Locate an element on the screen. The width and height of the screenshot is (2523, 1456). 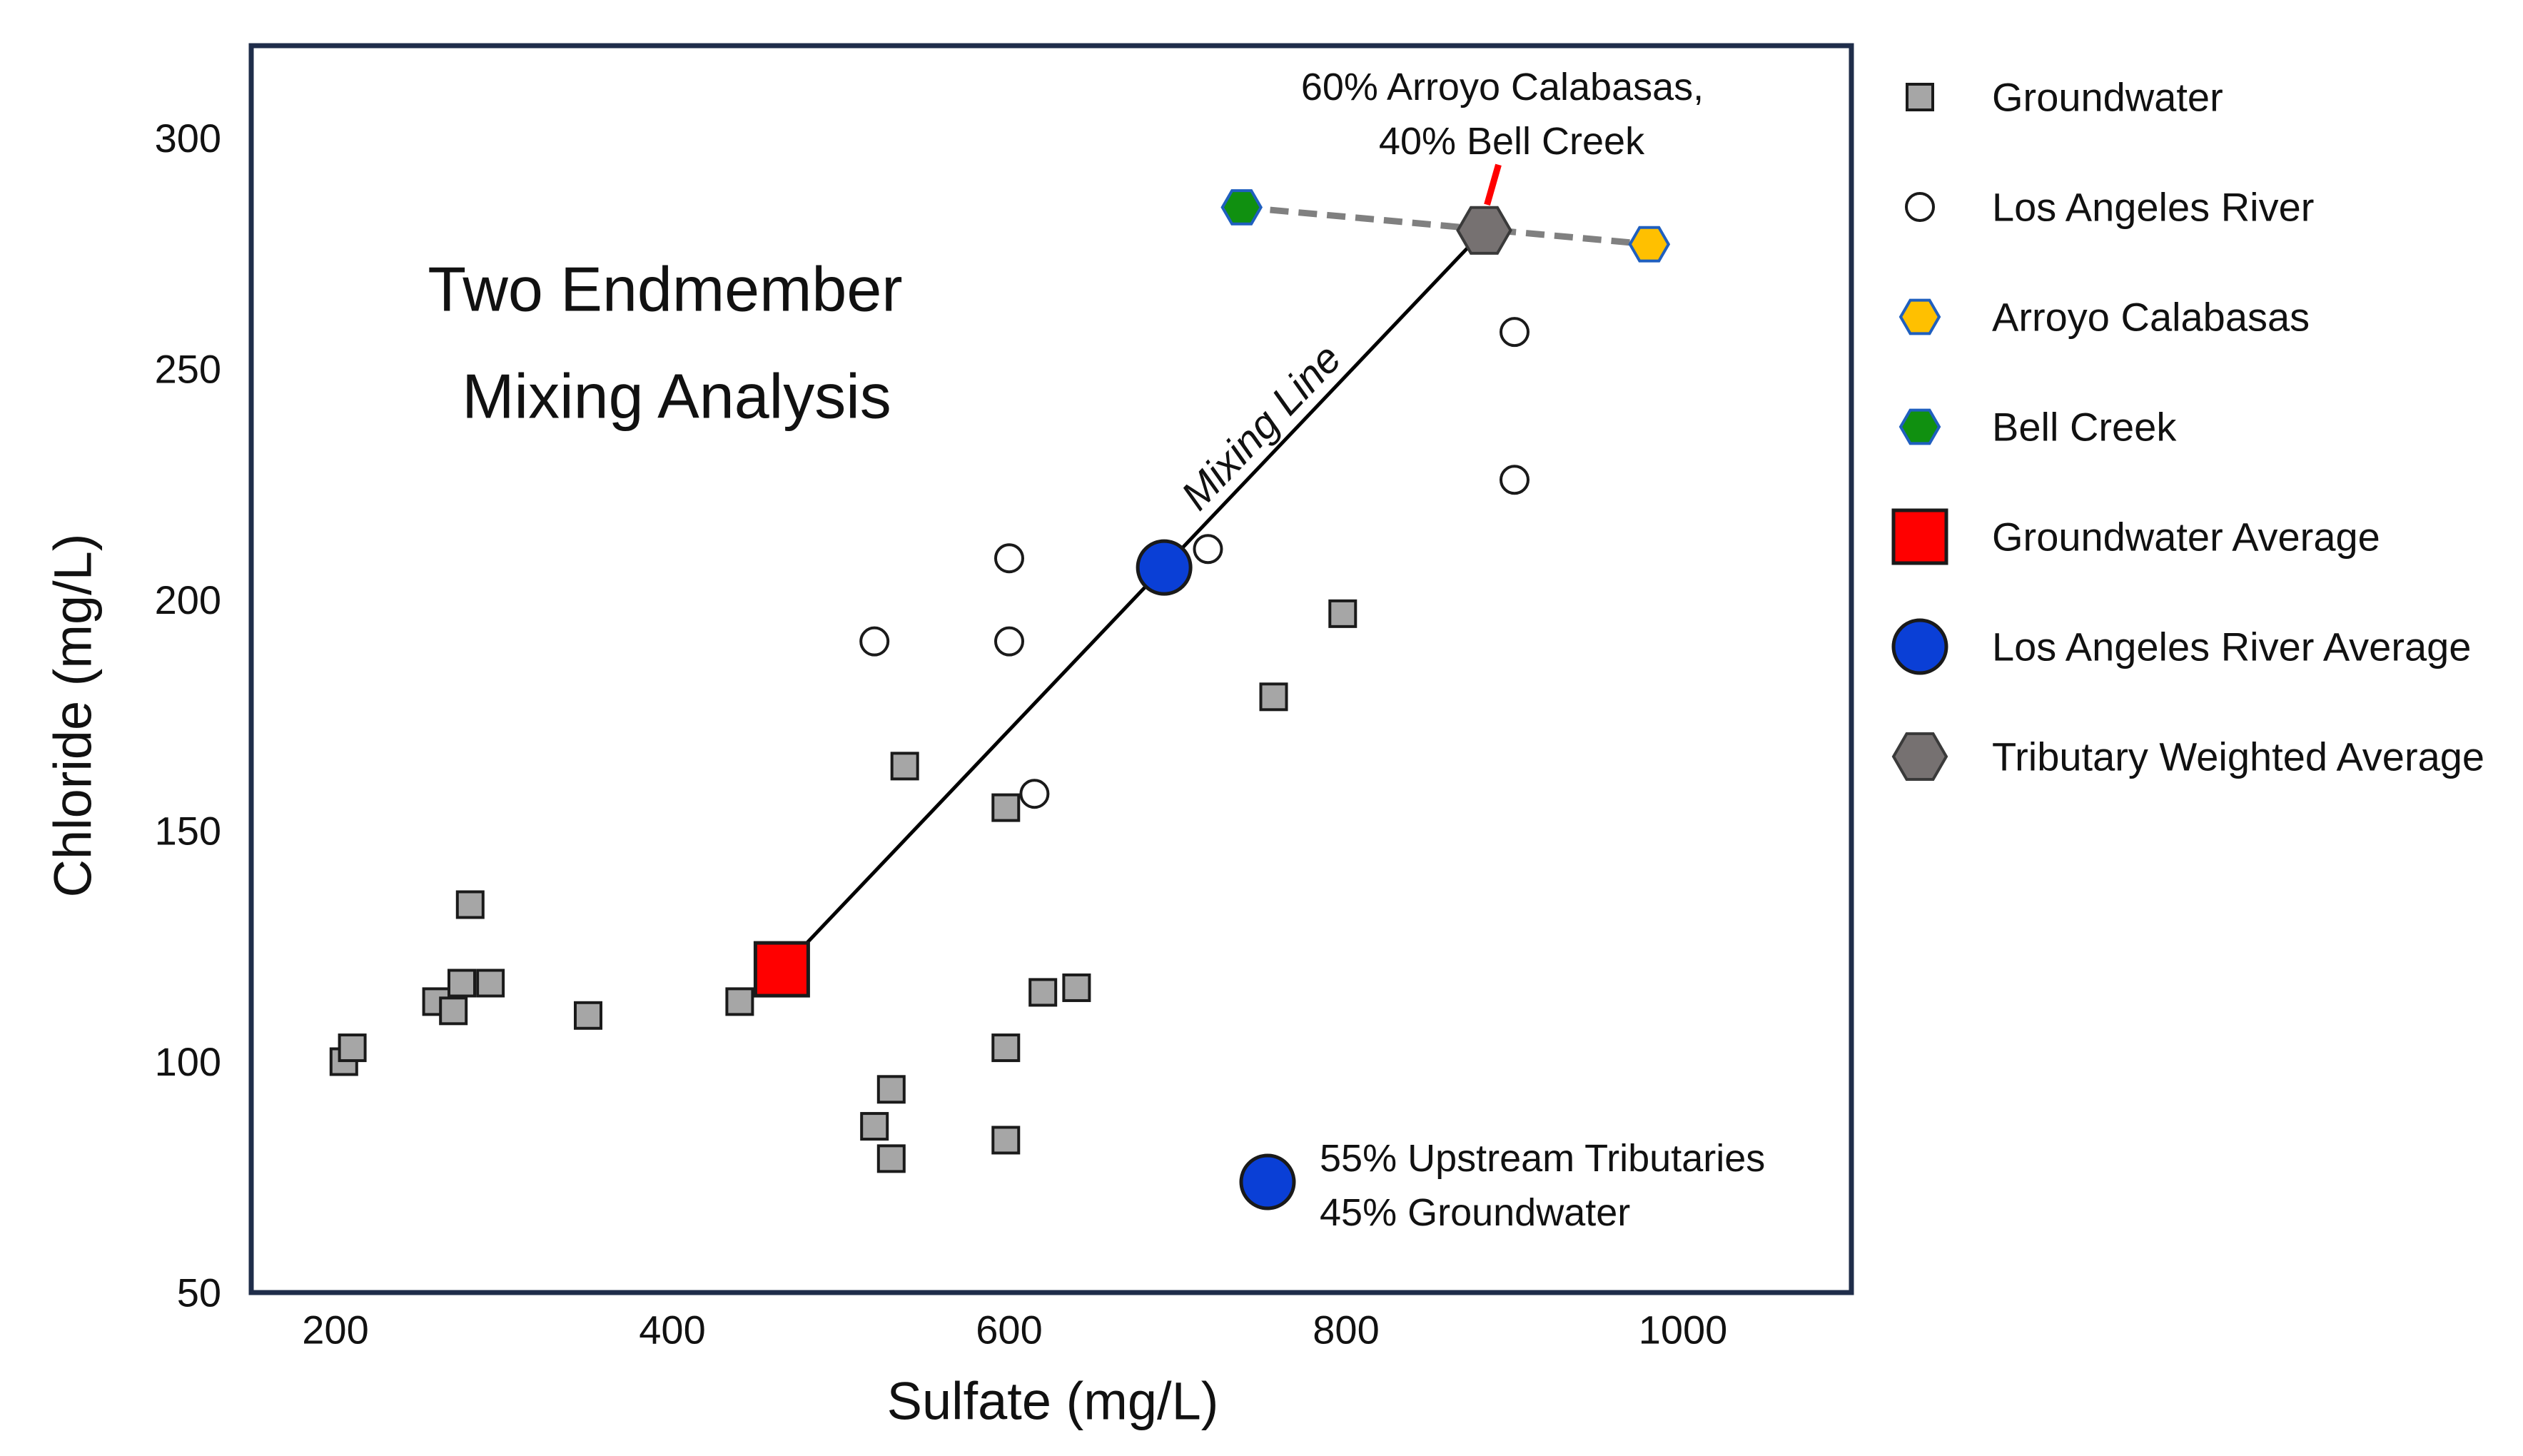
legend-label: Groundwater is located at coordinates (2107, 97).